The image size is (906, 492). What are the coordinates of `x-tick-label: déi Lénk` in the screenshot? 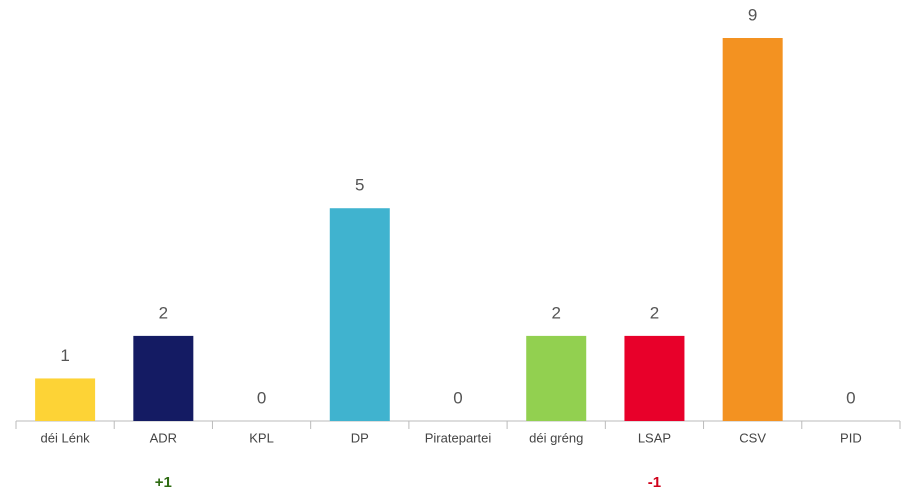 It's located at (66, 437).